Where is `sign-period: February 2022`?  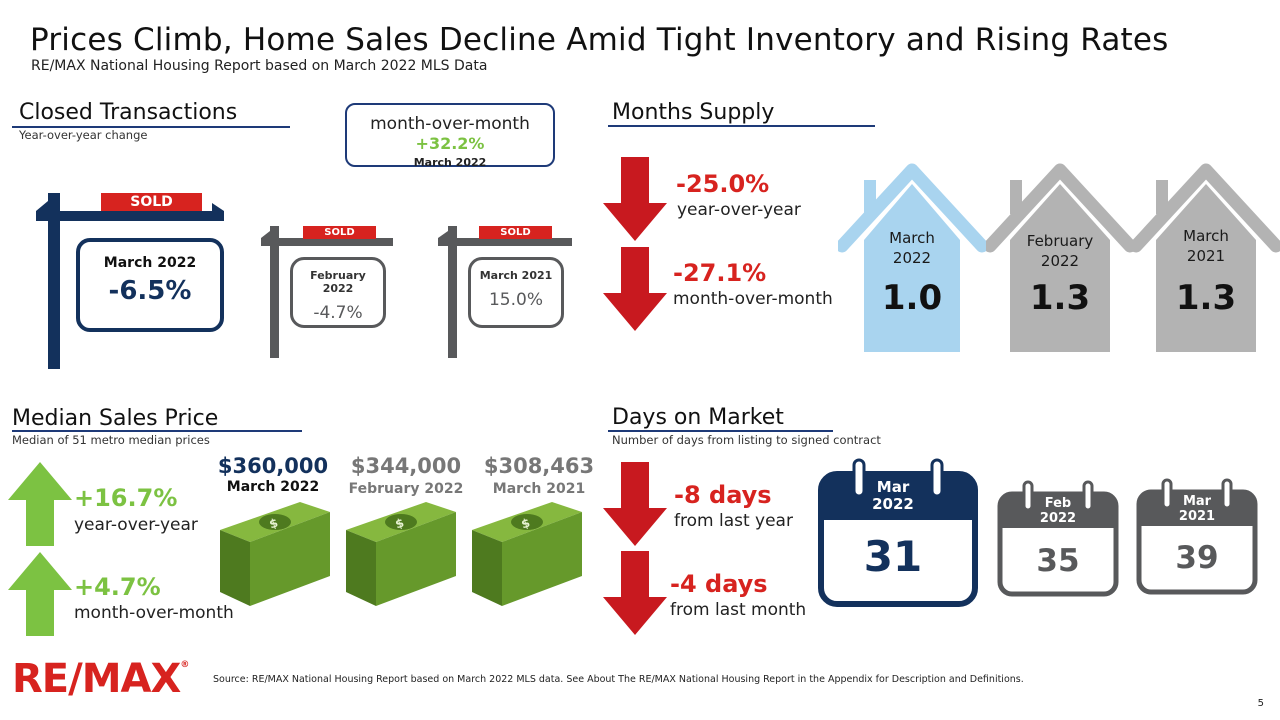
sign-period: February 2022 is located at coordinates (338, 282).